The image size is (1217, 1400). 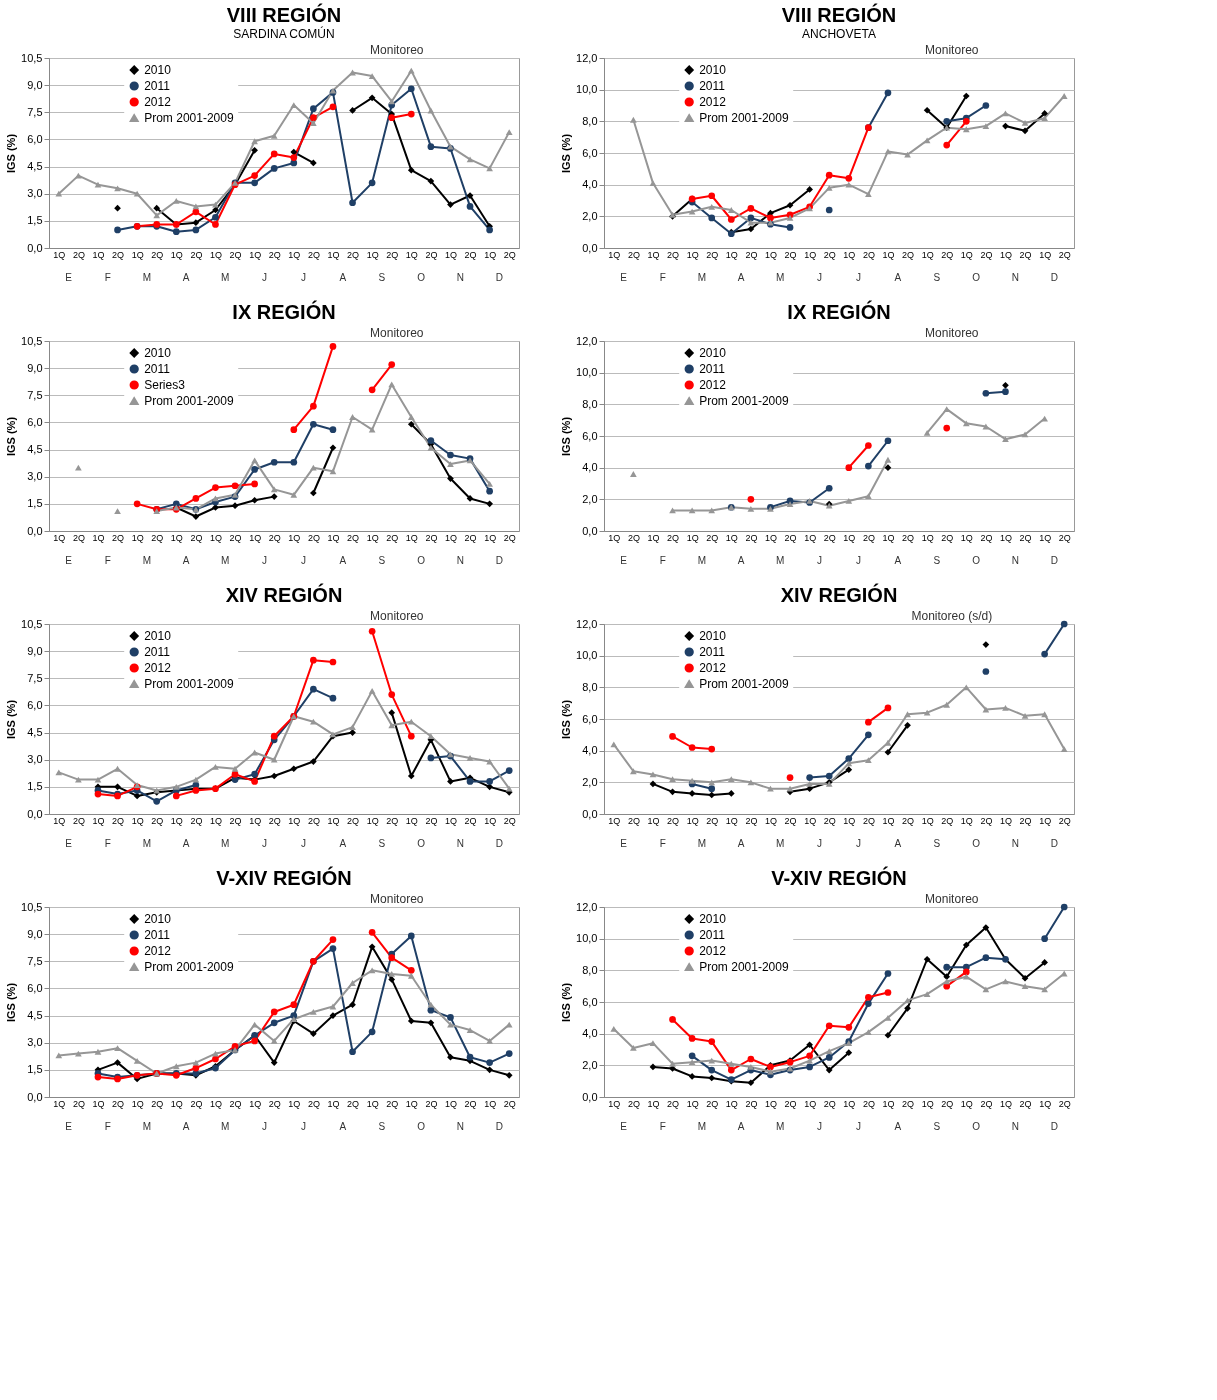 What do you see at coordinates (839, 14) in the screenshot?
I see `chart-title: VIII REGIÓN` at bounding box center [839, 14].